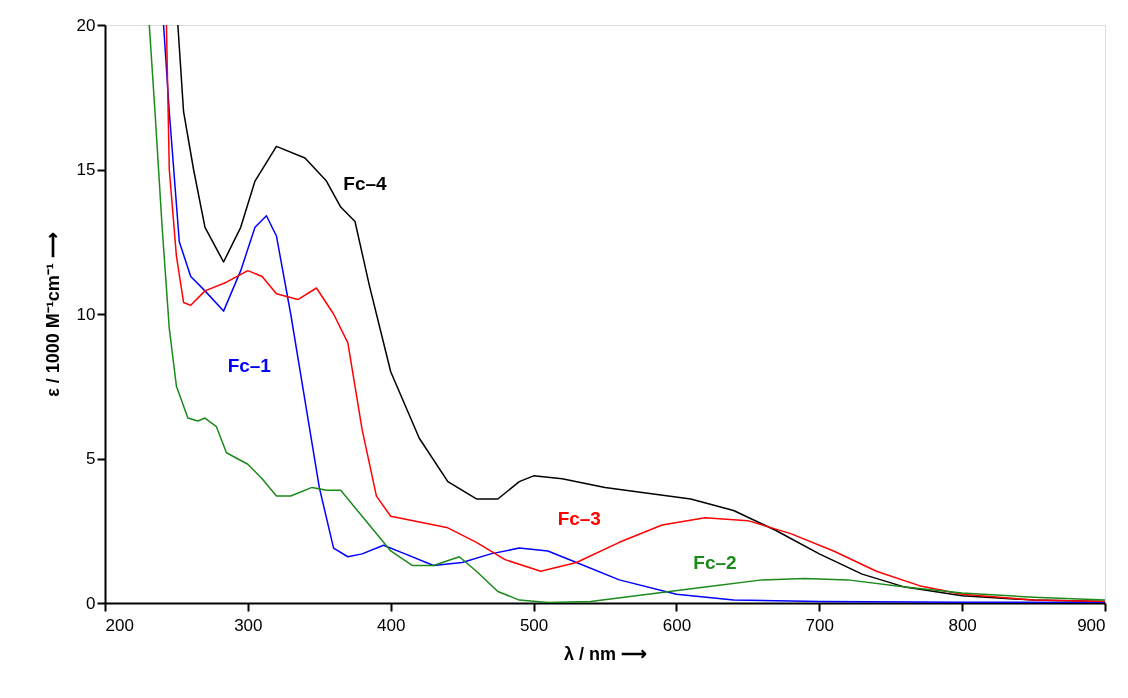 This screenshot has width=1128, height=698. Describe the element at coordinates (248, 625) in the screenshot. I see `x-tick-label: 300` at that location.